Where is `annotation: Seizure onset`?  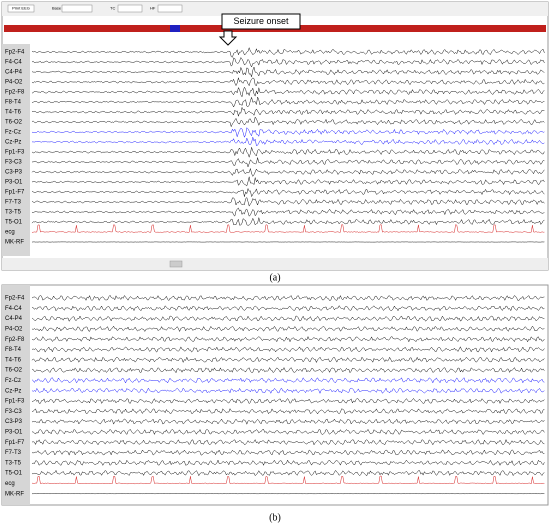 annotation: Seizure onset is located at coordinates (261, 21).